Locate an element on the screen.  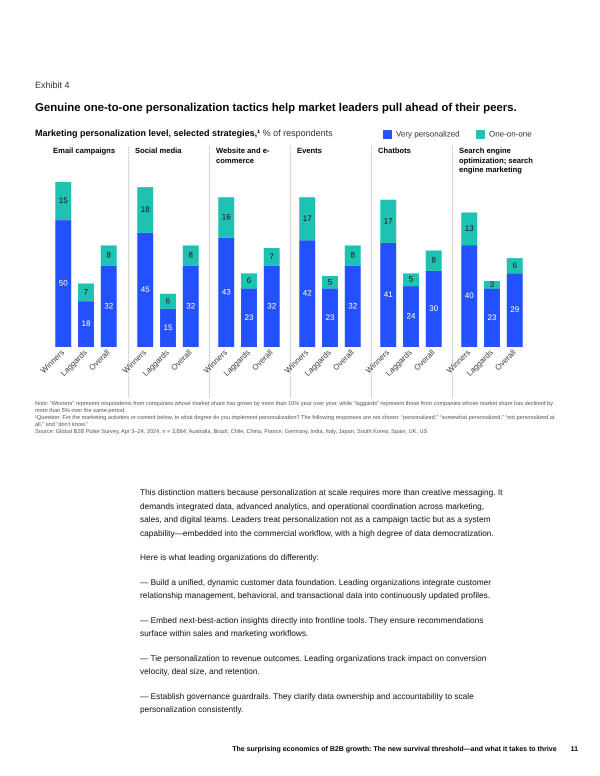
text: Here is what leading organizations do differently: is located at coordinates (230, 557).